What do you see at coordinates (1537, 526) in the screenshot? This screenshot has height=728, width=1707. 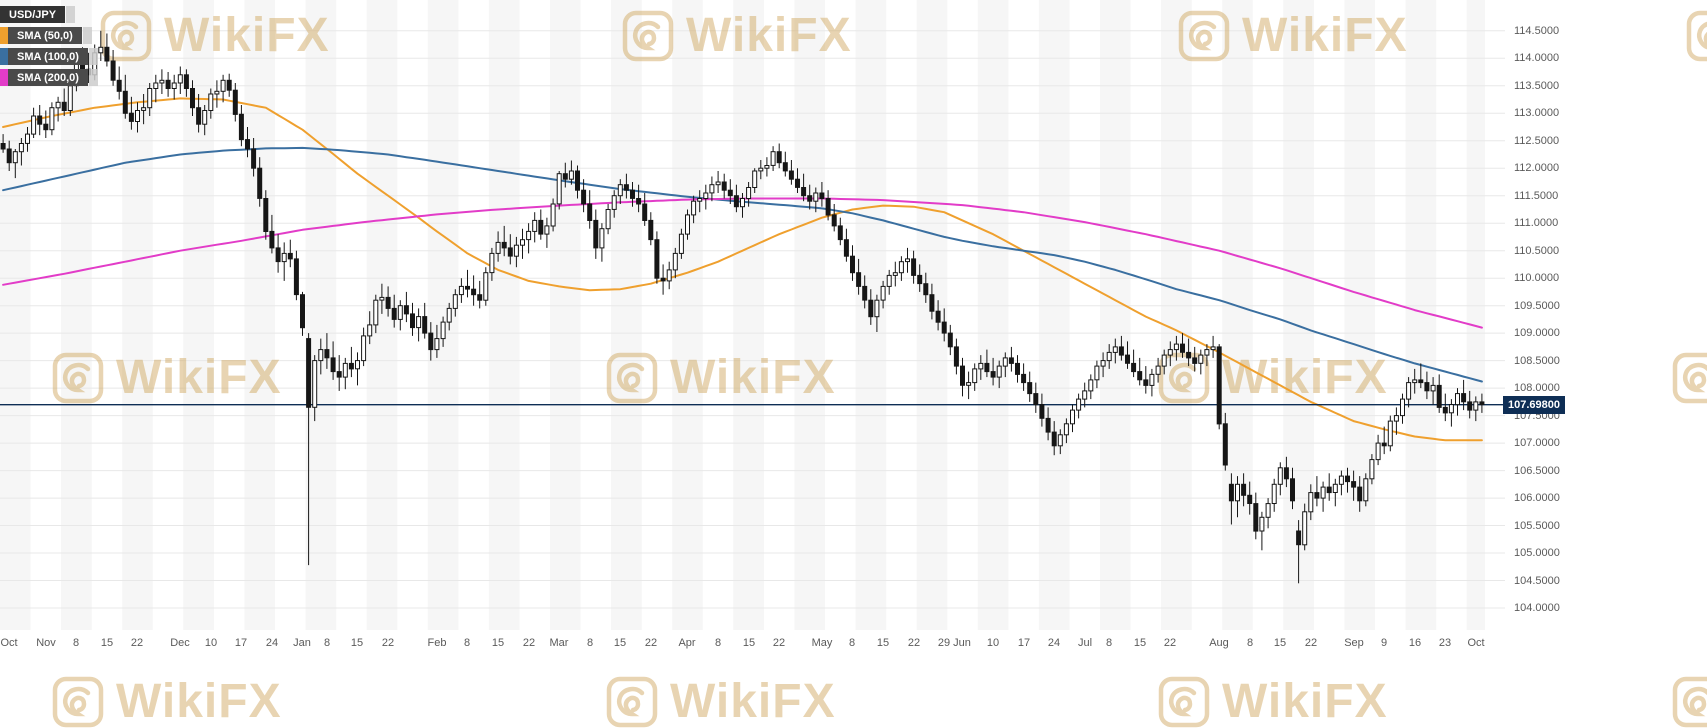 I see `price-axis-label: 105.5000` at bounding box center [1537, 526].